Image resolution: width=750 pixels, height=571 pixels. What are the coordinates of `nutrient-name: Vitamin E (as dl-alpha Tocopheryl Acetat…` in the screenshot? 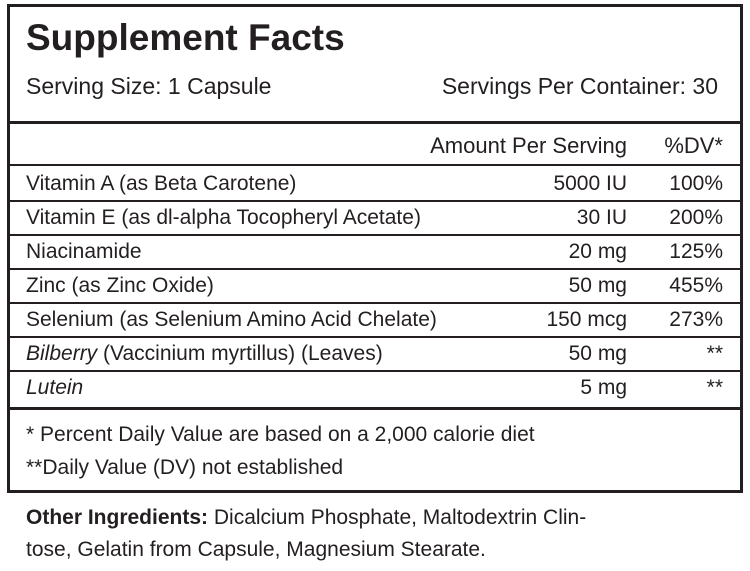 It's located at (223, 217).